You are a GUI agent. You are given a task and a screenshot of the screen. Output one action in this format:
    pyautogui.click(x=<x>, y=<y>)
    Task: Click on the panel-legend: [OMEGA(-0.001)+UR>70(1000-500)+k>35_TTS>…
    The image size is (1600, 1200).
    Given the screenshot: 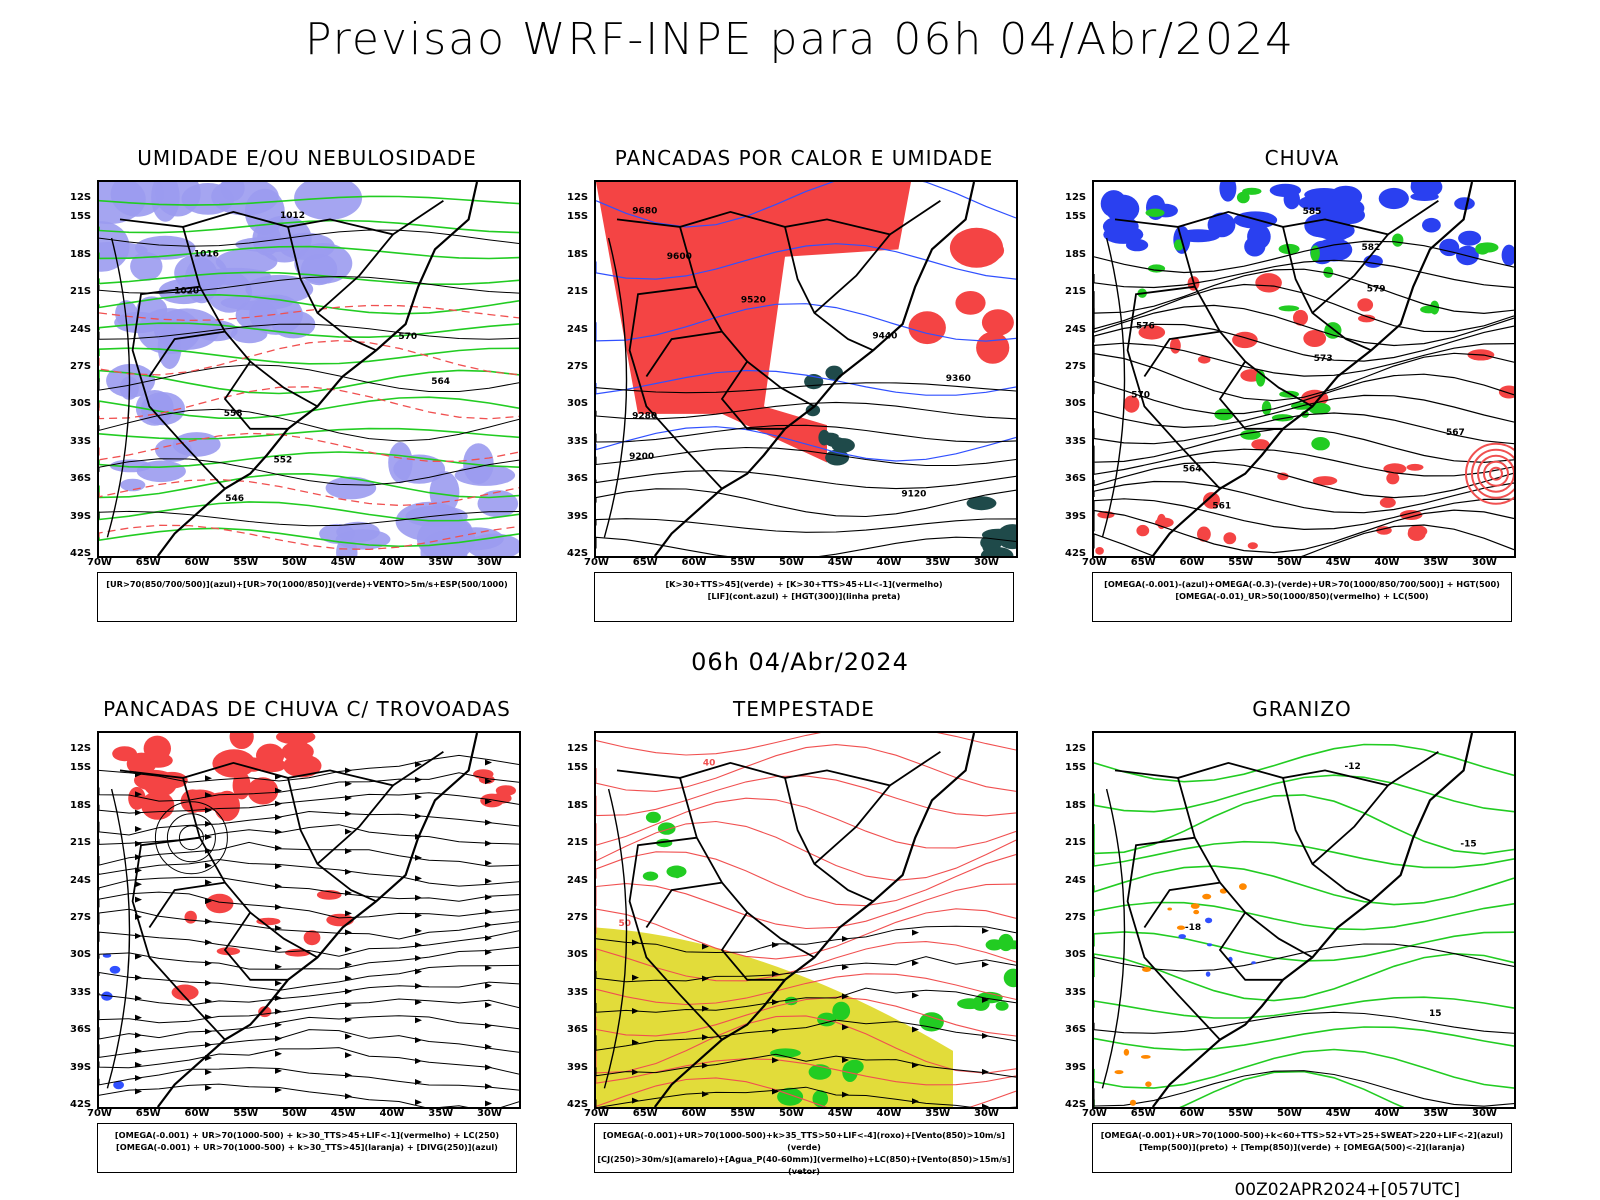 What is the action you would take?
    pyautogui.click(x=804, y=1149)
    